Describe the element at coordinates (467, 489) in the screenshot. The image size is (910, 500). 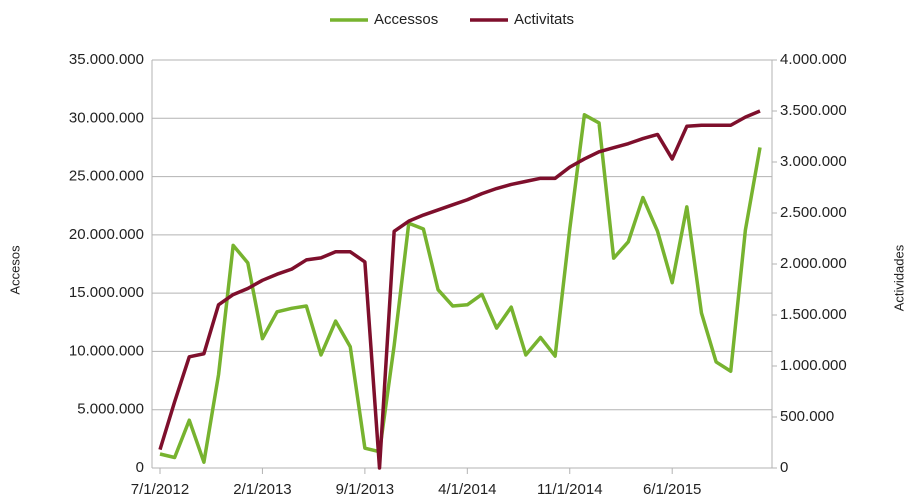
I see `x-tick-label: 4/1/2014` at that location.